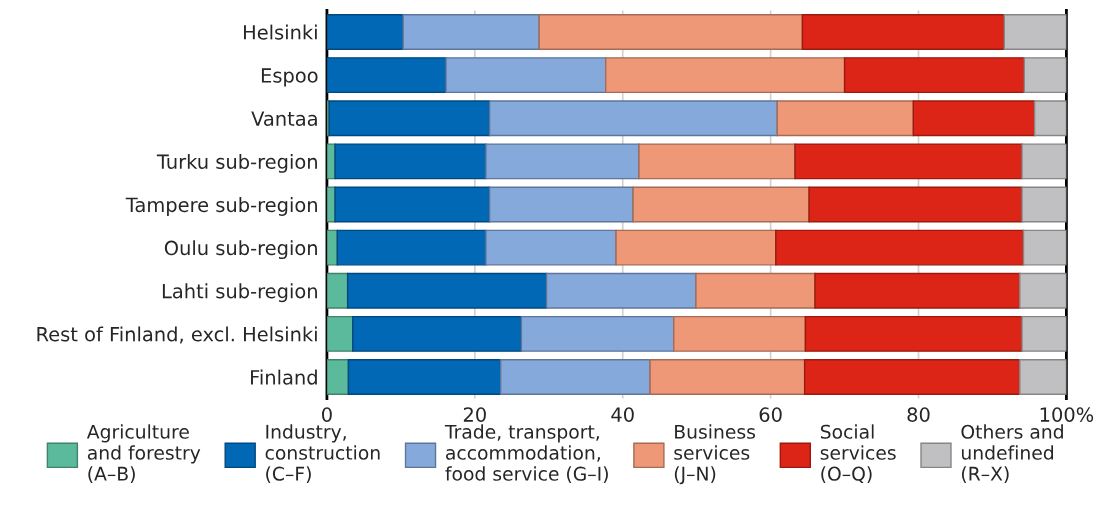 The height and width of the screenshot is (521, 1112). Describe the element at coordinates (622, 414) in the screenshot. I see `x-tick-label: 40` at that location.